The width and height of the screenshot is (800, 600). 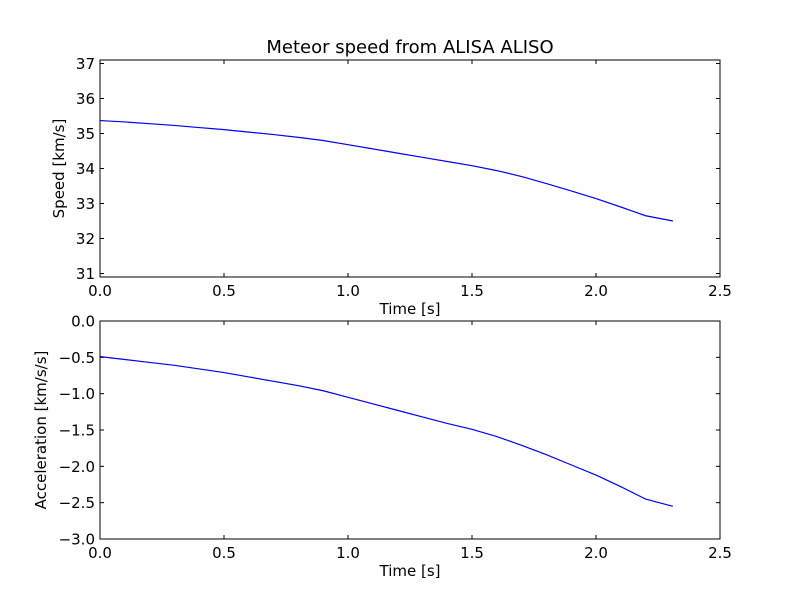 What do you see at coordinates (85, 239) in the screenshot?
I see `speed-y-tick-label: 32` at bounding box center [85, 239].